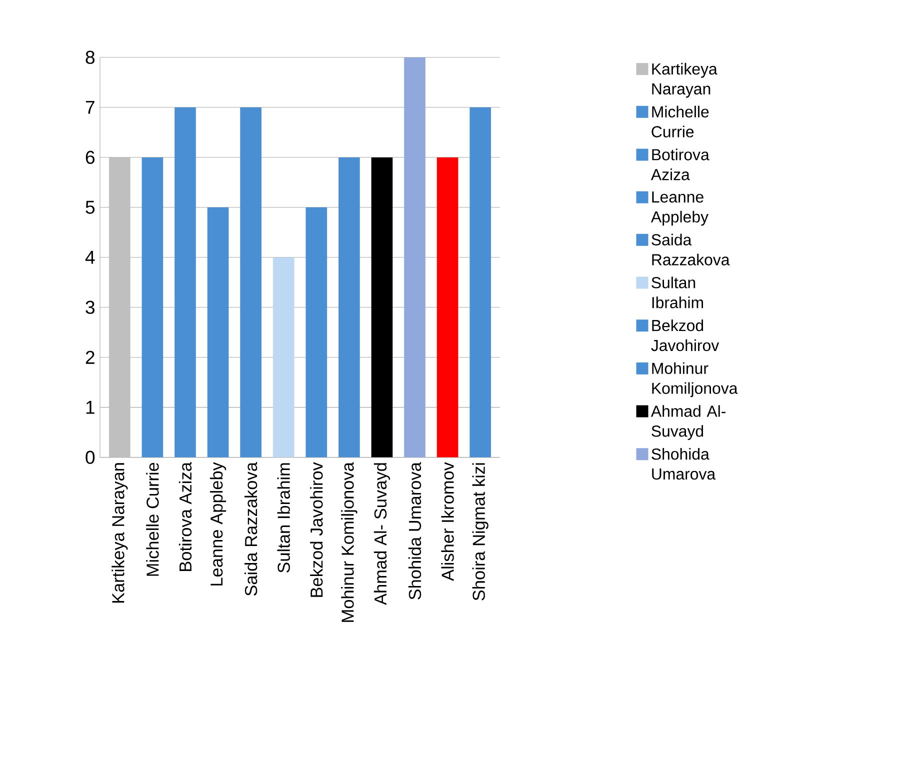 The image size is (908, 771). Describe the element at coordinates (90, 457) in the screenshot. I see `y-tick-label: 0` at that location.